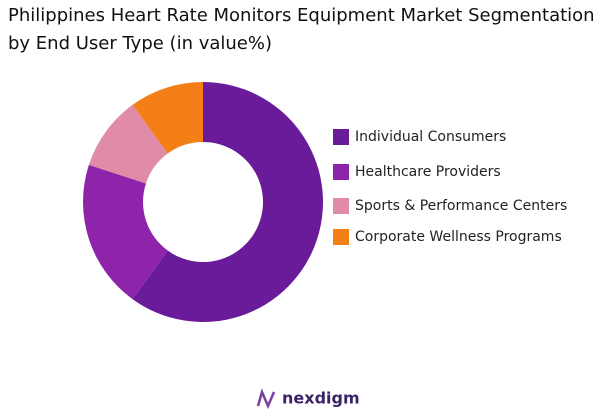 This screenshot has width=616, height=419. What do you see at coordinates (266, 399) in the screenshot?
I see `logo-icon` at bounding box center [266, 399].